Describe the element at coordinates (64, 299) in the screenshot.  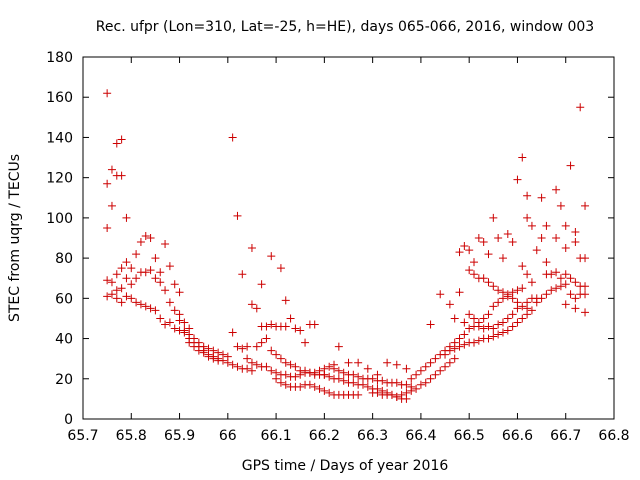
I see `y-tick-label: 60` at that location.